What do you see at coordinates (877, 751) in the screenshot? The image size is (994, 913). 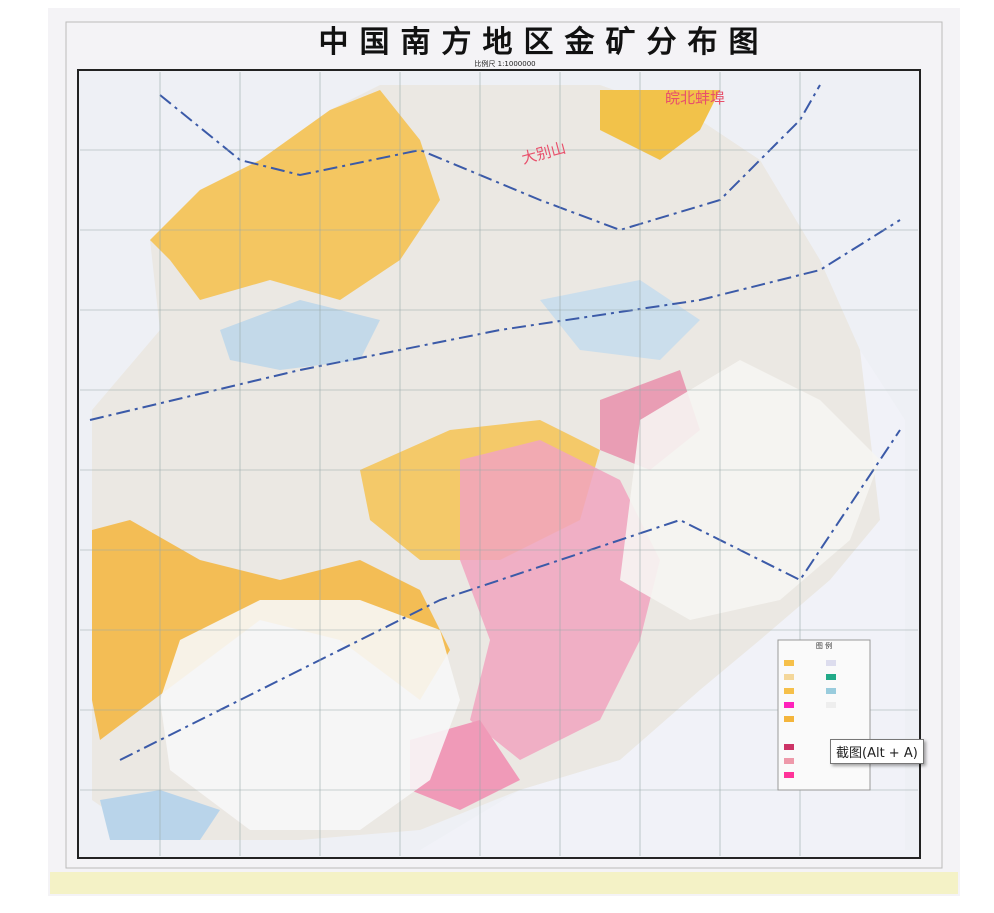 I see `screenshot-tooltip: 截图(Alt + A)` at bounding box center [877, 751].